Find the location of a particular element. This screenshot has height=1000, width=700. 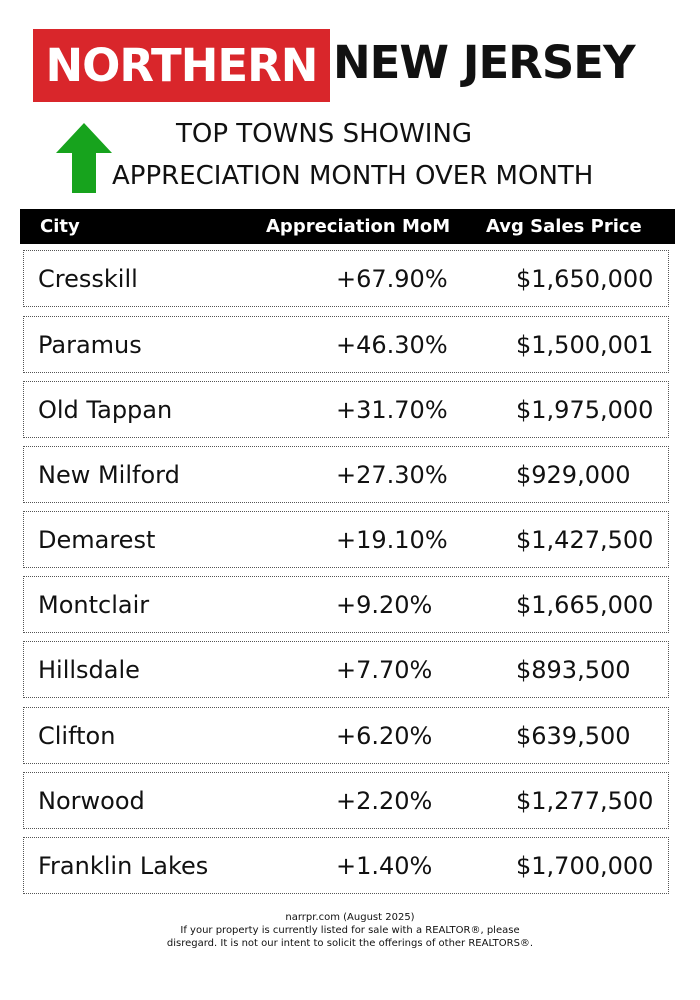

table-row: Paramus +46.30% $1,500,001 is located at coordinates (346, 344).